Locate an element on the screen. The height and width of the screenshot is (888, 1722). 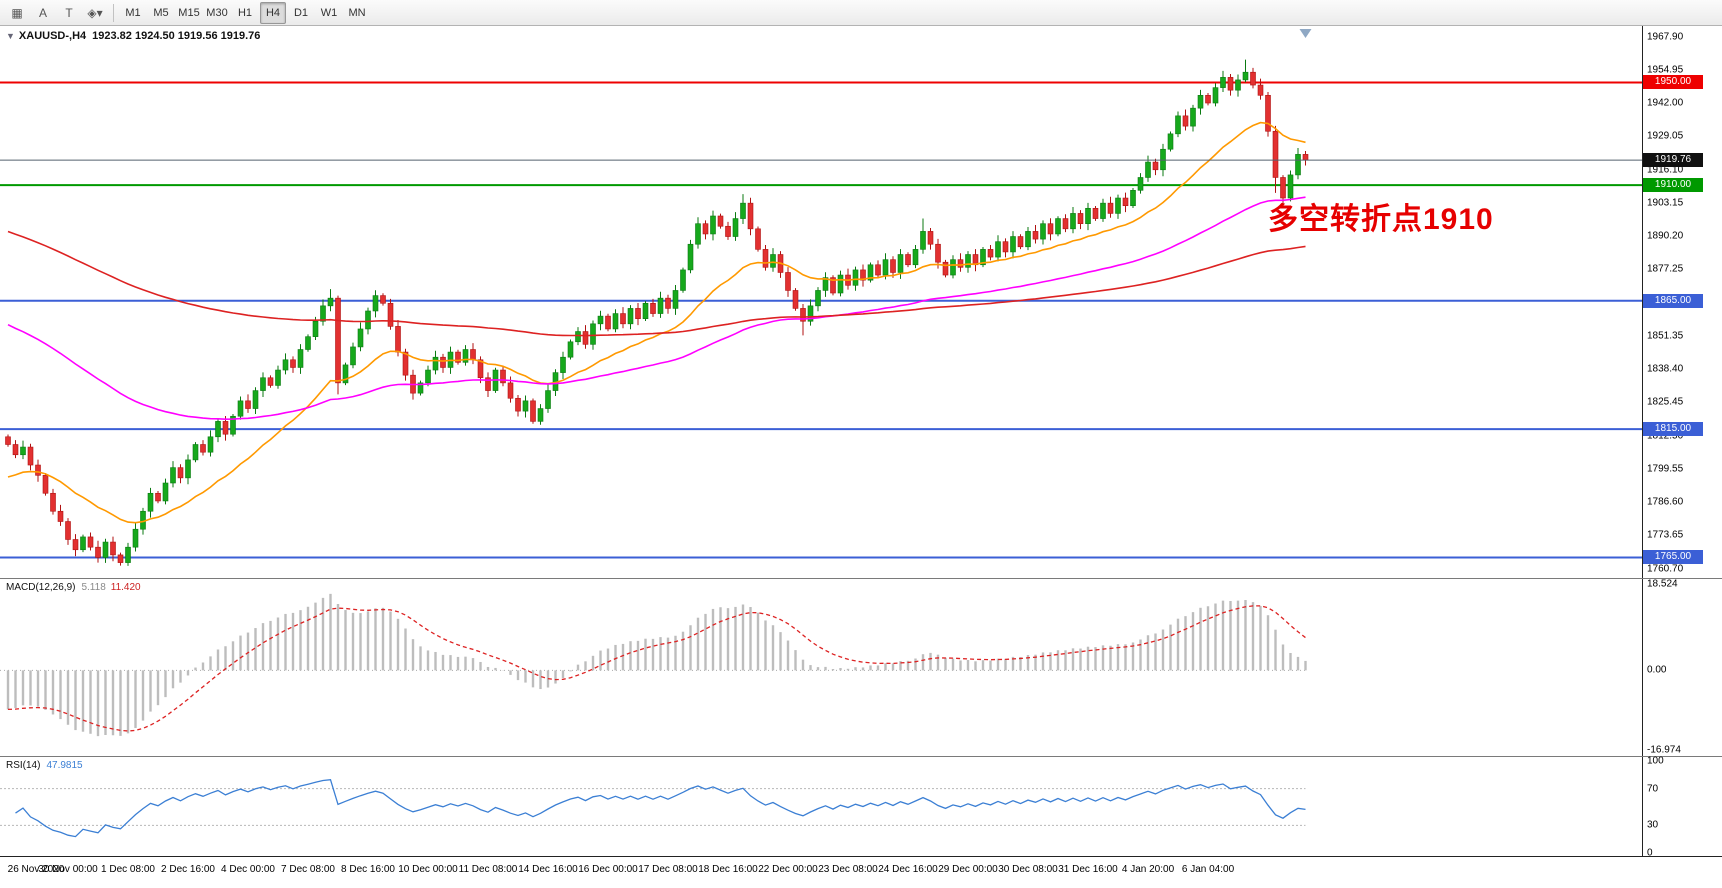
price-axis-label: 1877.25 is located at coordinates (1665, 269).